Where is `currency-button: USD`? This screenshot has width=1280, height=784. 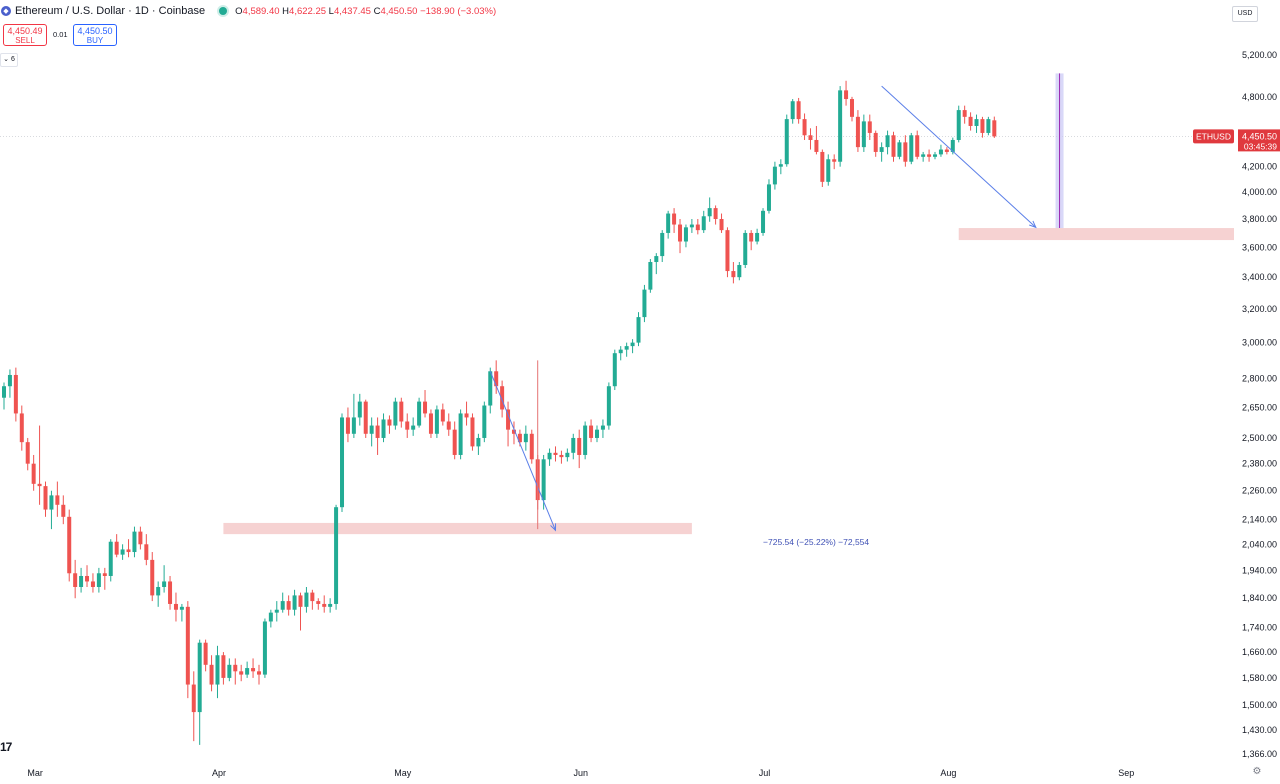
currency-button: USD is located at coordinates (1245, 14).